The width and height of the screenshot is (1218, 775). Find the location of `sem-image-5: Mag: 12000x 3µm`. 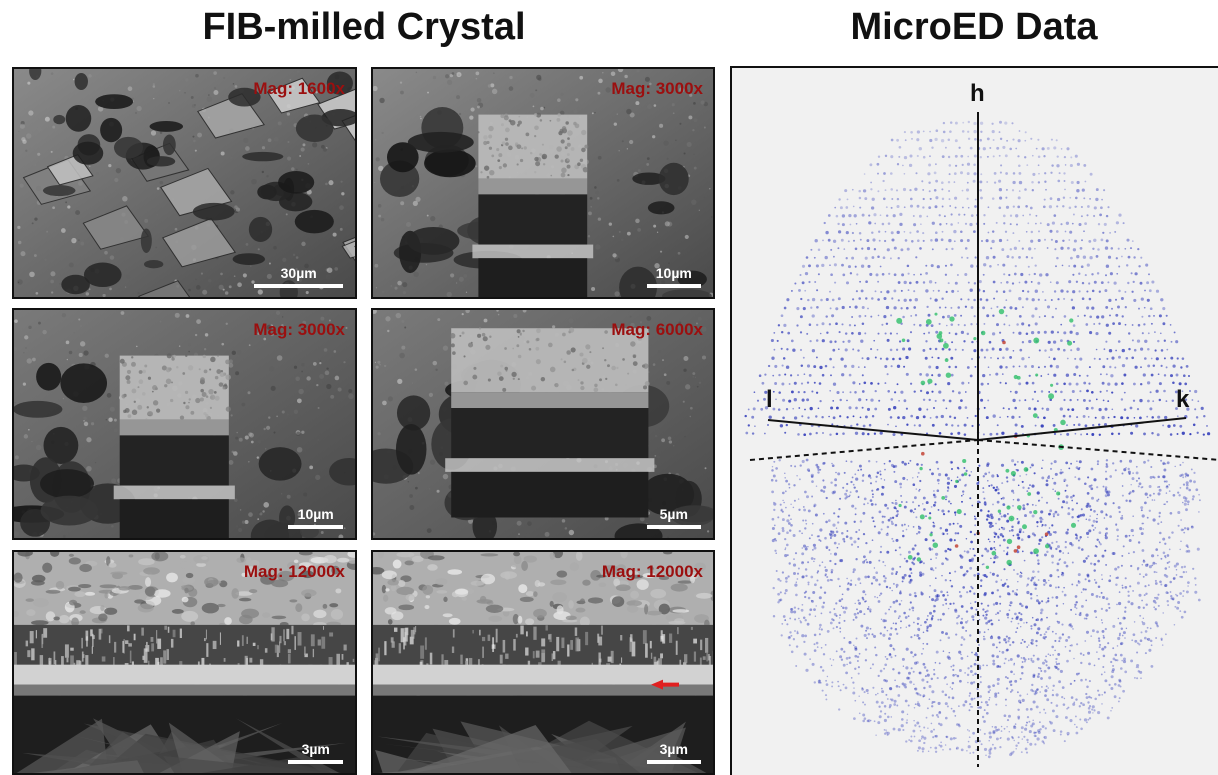

sem-image-5: Mag: 12000x 3µm is located at coordinates (184, 662).